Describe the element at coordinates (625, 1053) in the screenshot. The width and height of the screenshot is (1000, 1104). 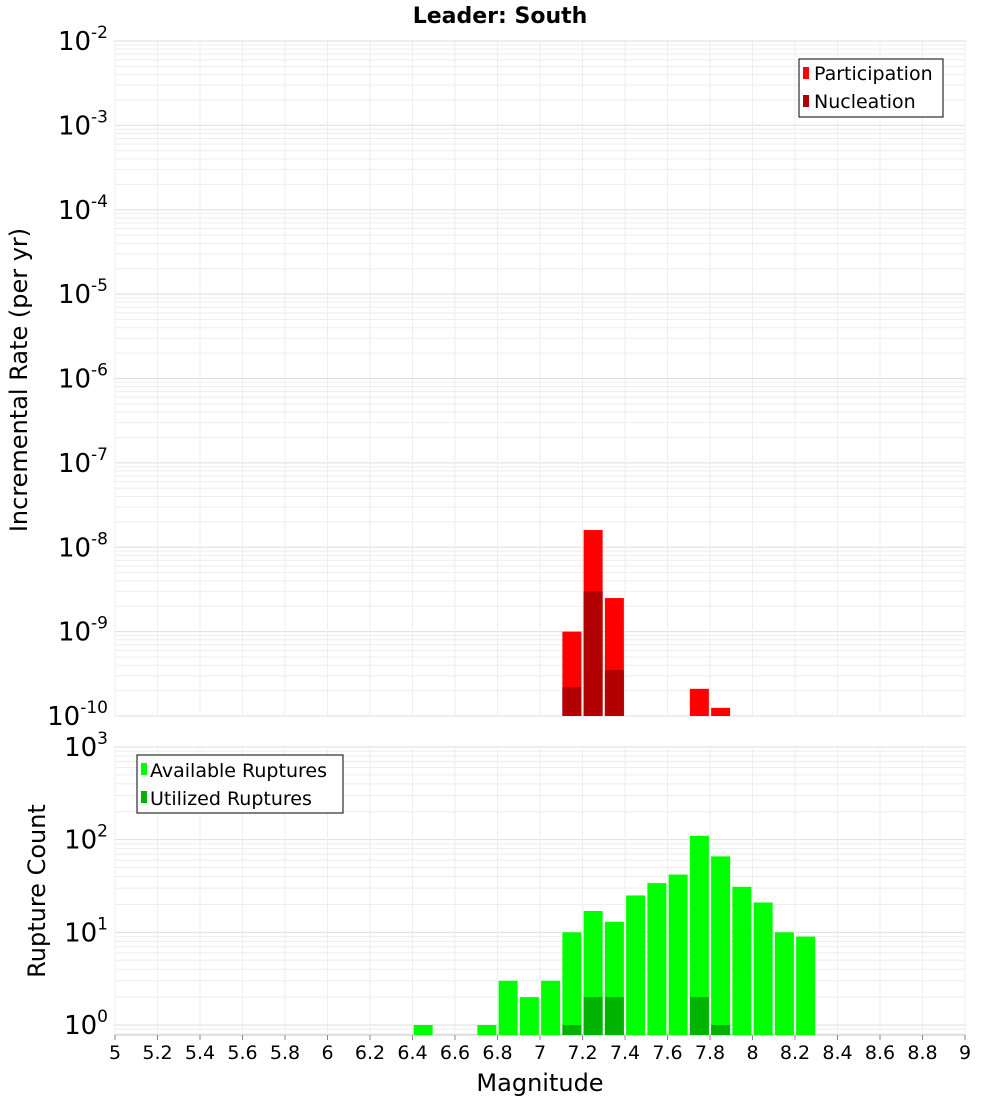
I see `magnitude-x-tick-label: 7.4` at that location.